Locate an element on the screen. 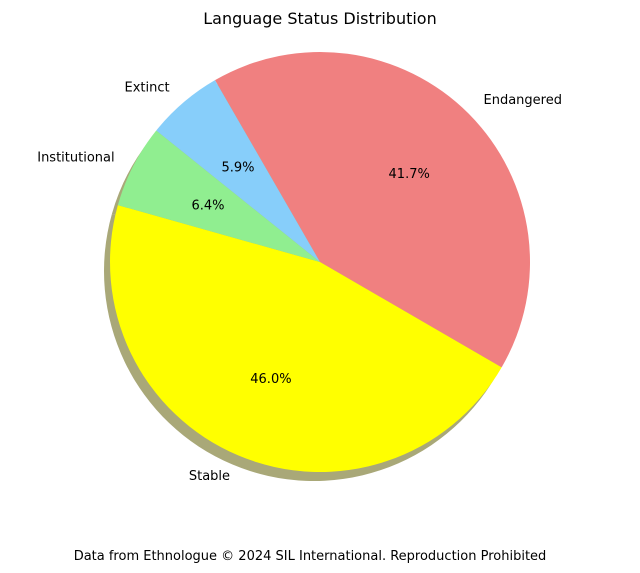 This screenshot has height=573, width=640. pct-label-extinct: 5.9% is located at coordinates (237, 167).